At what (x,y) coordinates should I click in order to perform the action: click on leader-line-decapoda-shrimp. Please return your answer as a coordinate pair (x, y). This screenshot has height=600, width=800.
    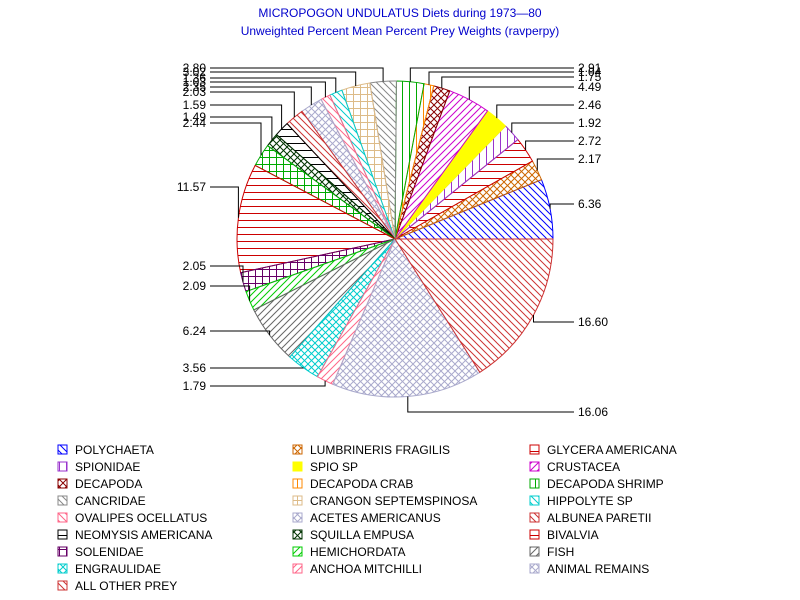
    Looking at the image, I should click on (491, 74).